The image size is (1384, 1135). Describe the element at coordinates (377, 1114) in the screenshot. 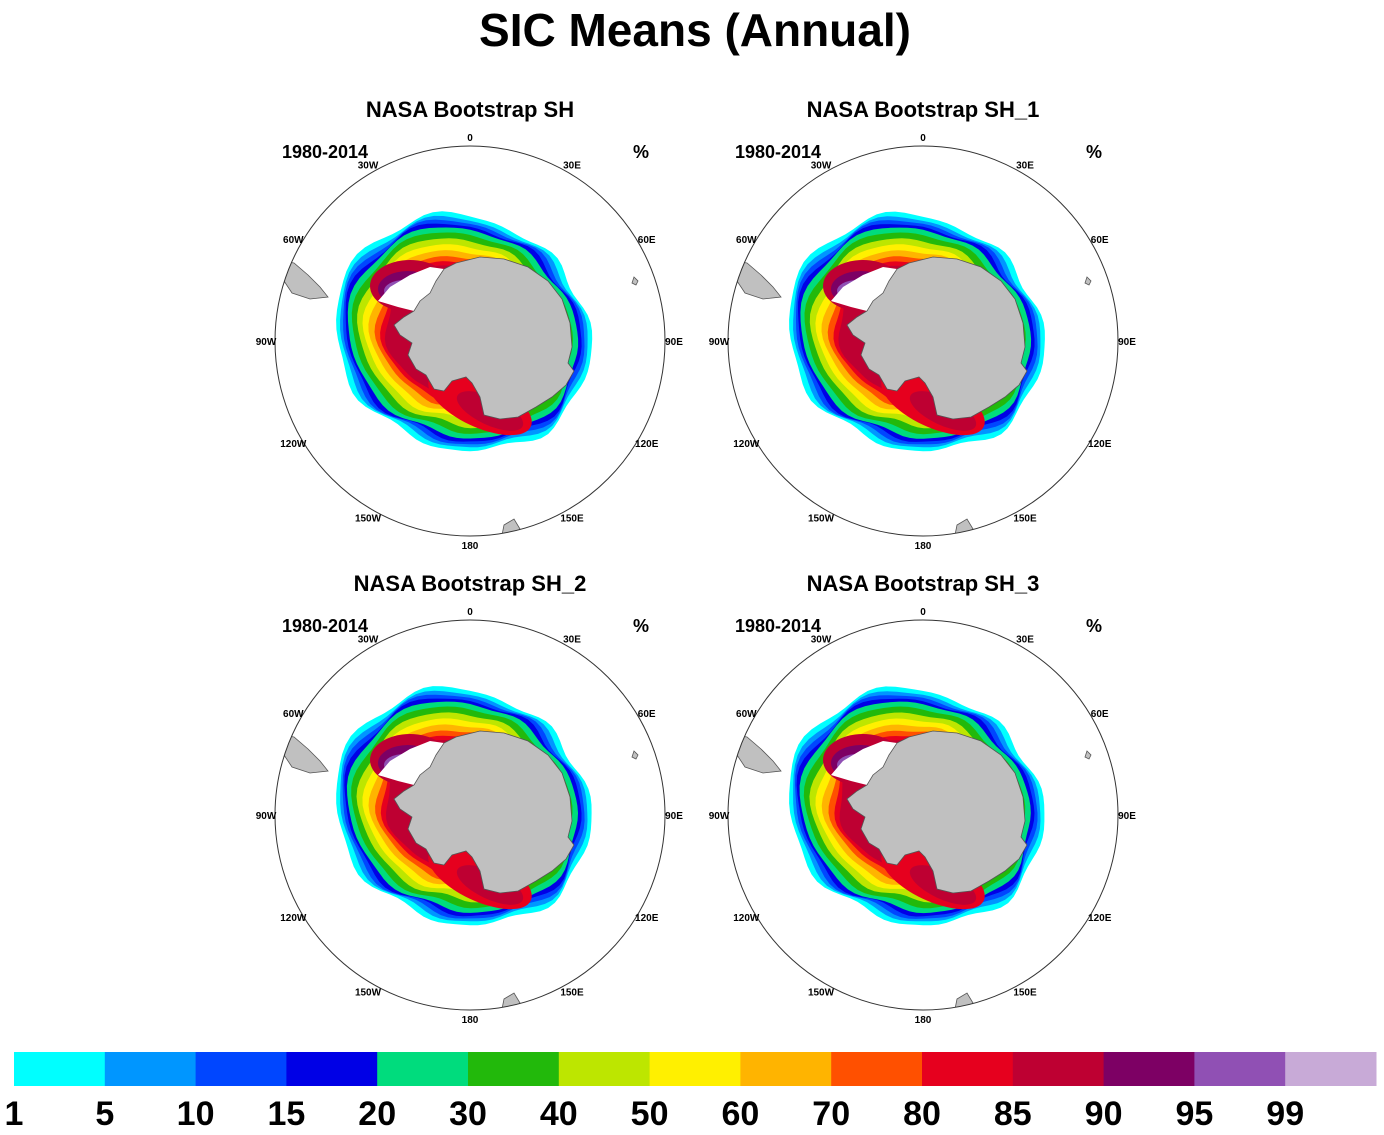

I see `colorbar-label: 20` at that location.